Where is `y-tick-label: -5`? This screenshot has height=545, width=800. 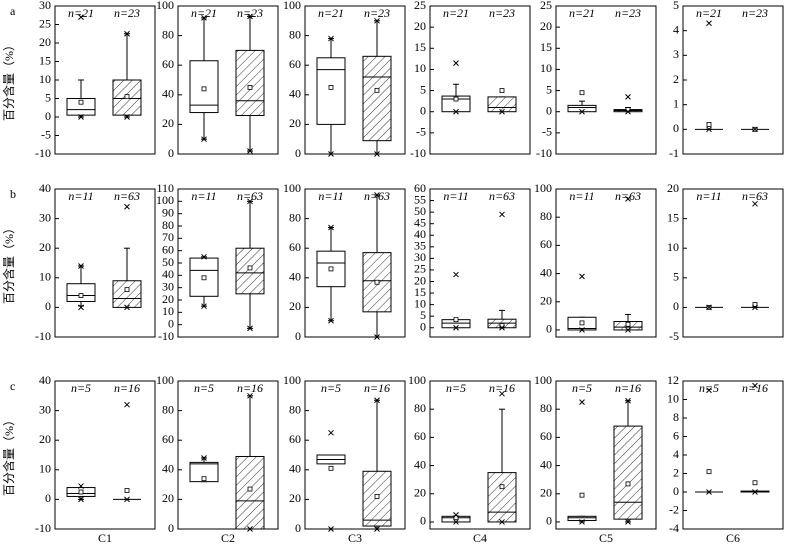 y-tick-label: -5 is located at coordinates (674, 336).